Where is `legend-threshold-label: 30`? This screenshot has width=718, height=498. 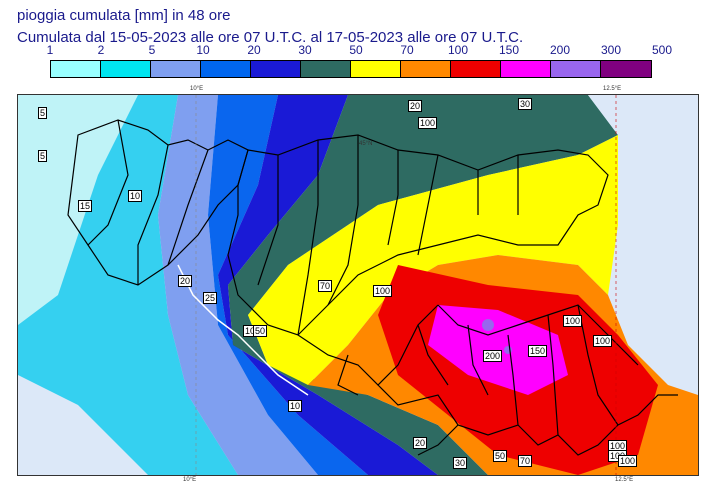
legend-threshold-label: 30 is located at coordinates (305, 50).